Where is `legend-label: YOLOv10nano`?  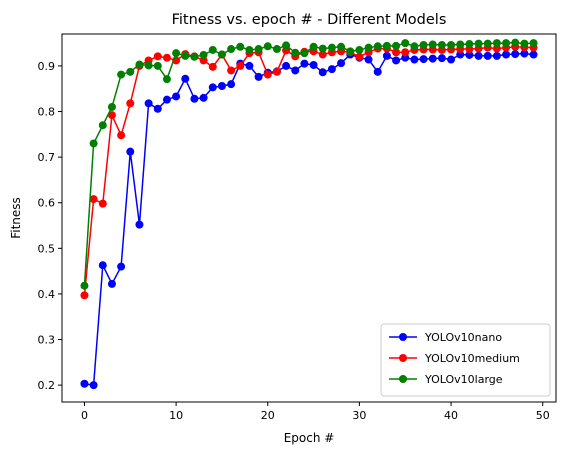 legend-label: YOLOv10nano is located at coordinates (463, 337).